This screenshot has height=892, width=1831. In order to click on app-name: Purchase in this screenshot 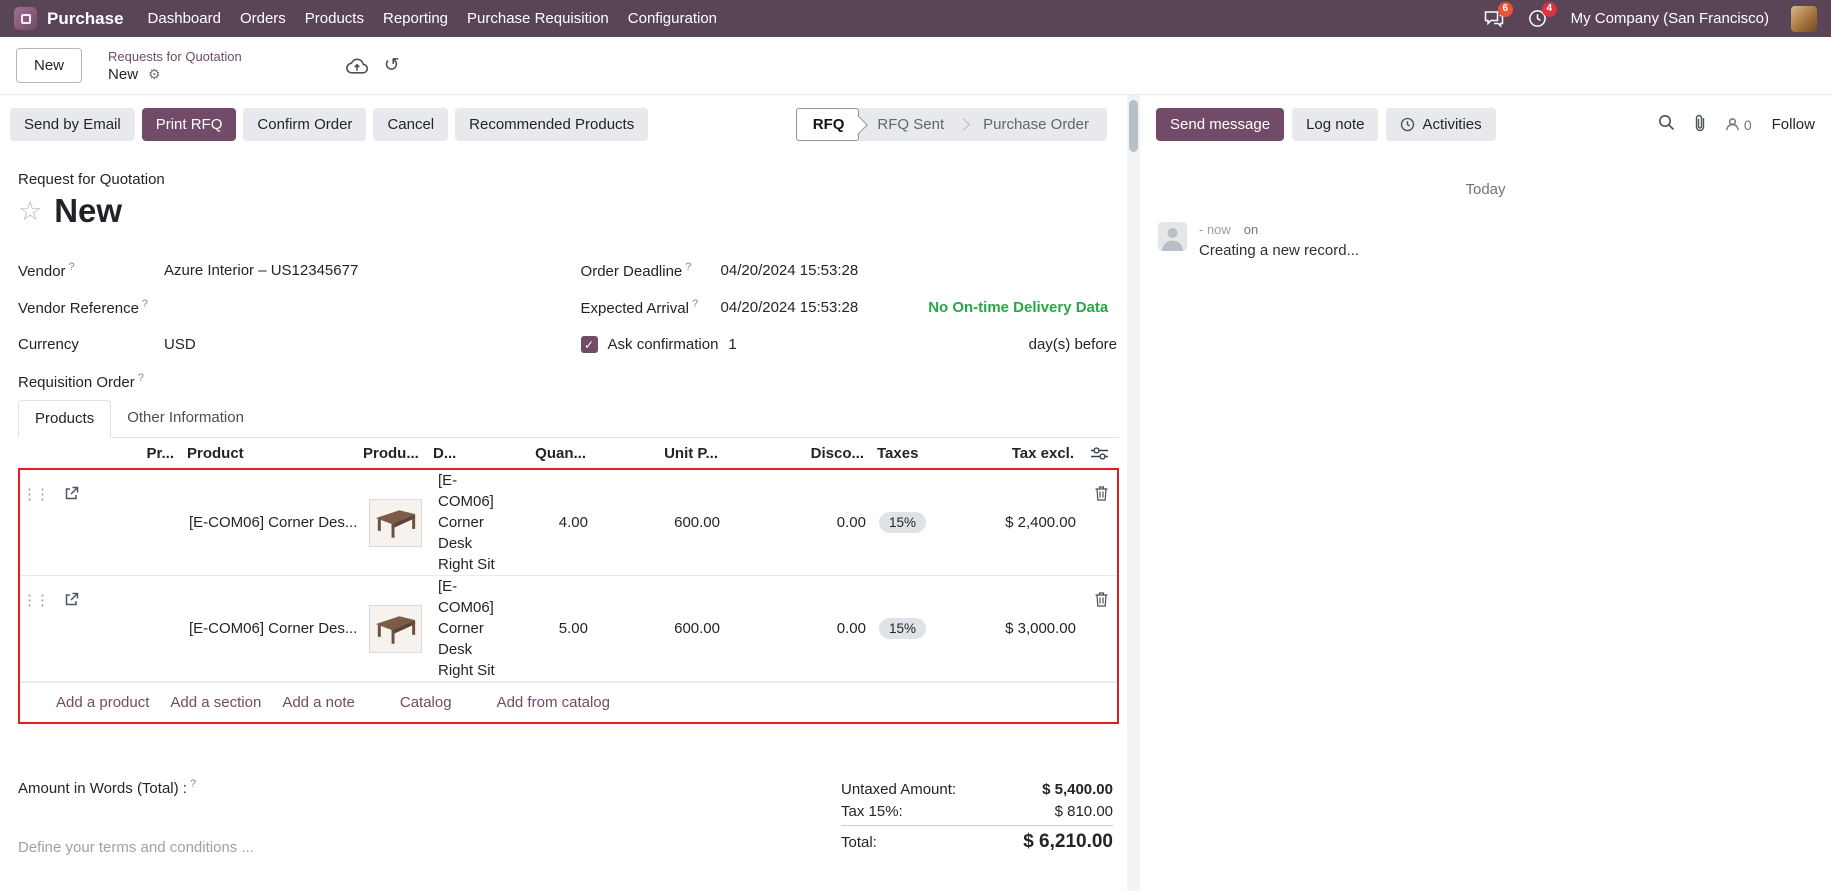, I will do `click(85, 18)`.